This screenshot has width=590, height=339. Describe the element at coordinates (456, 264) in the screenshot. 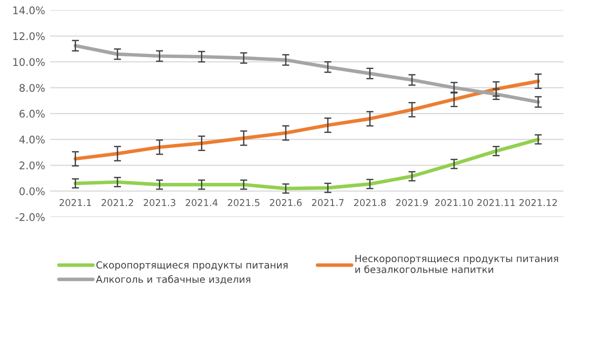

I see `legend-label: Нескоропортящиеся продукты питания и безалкогольные напитки` at that location.